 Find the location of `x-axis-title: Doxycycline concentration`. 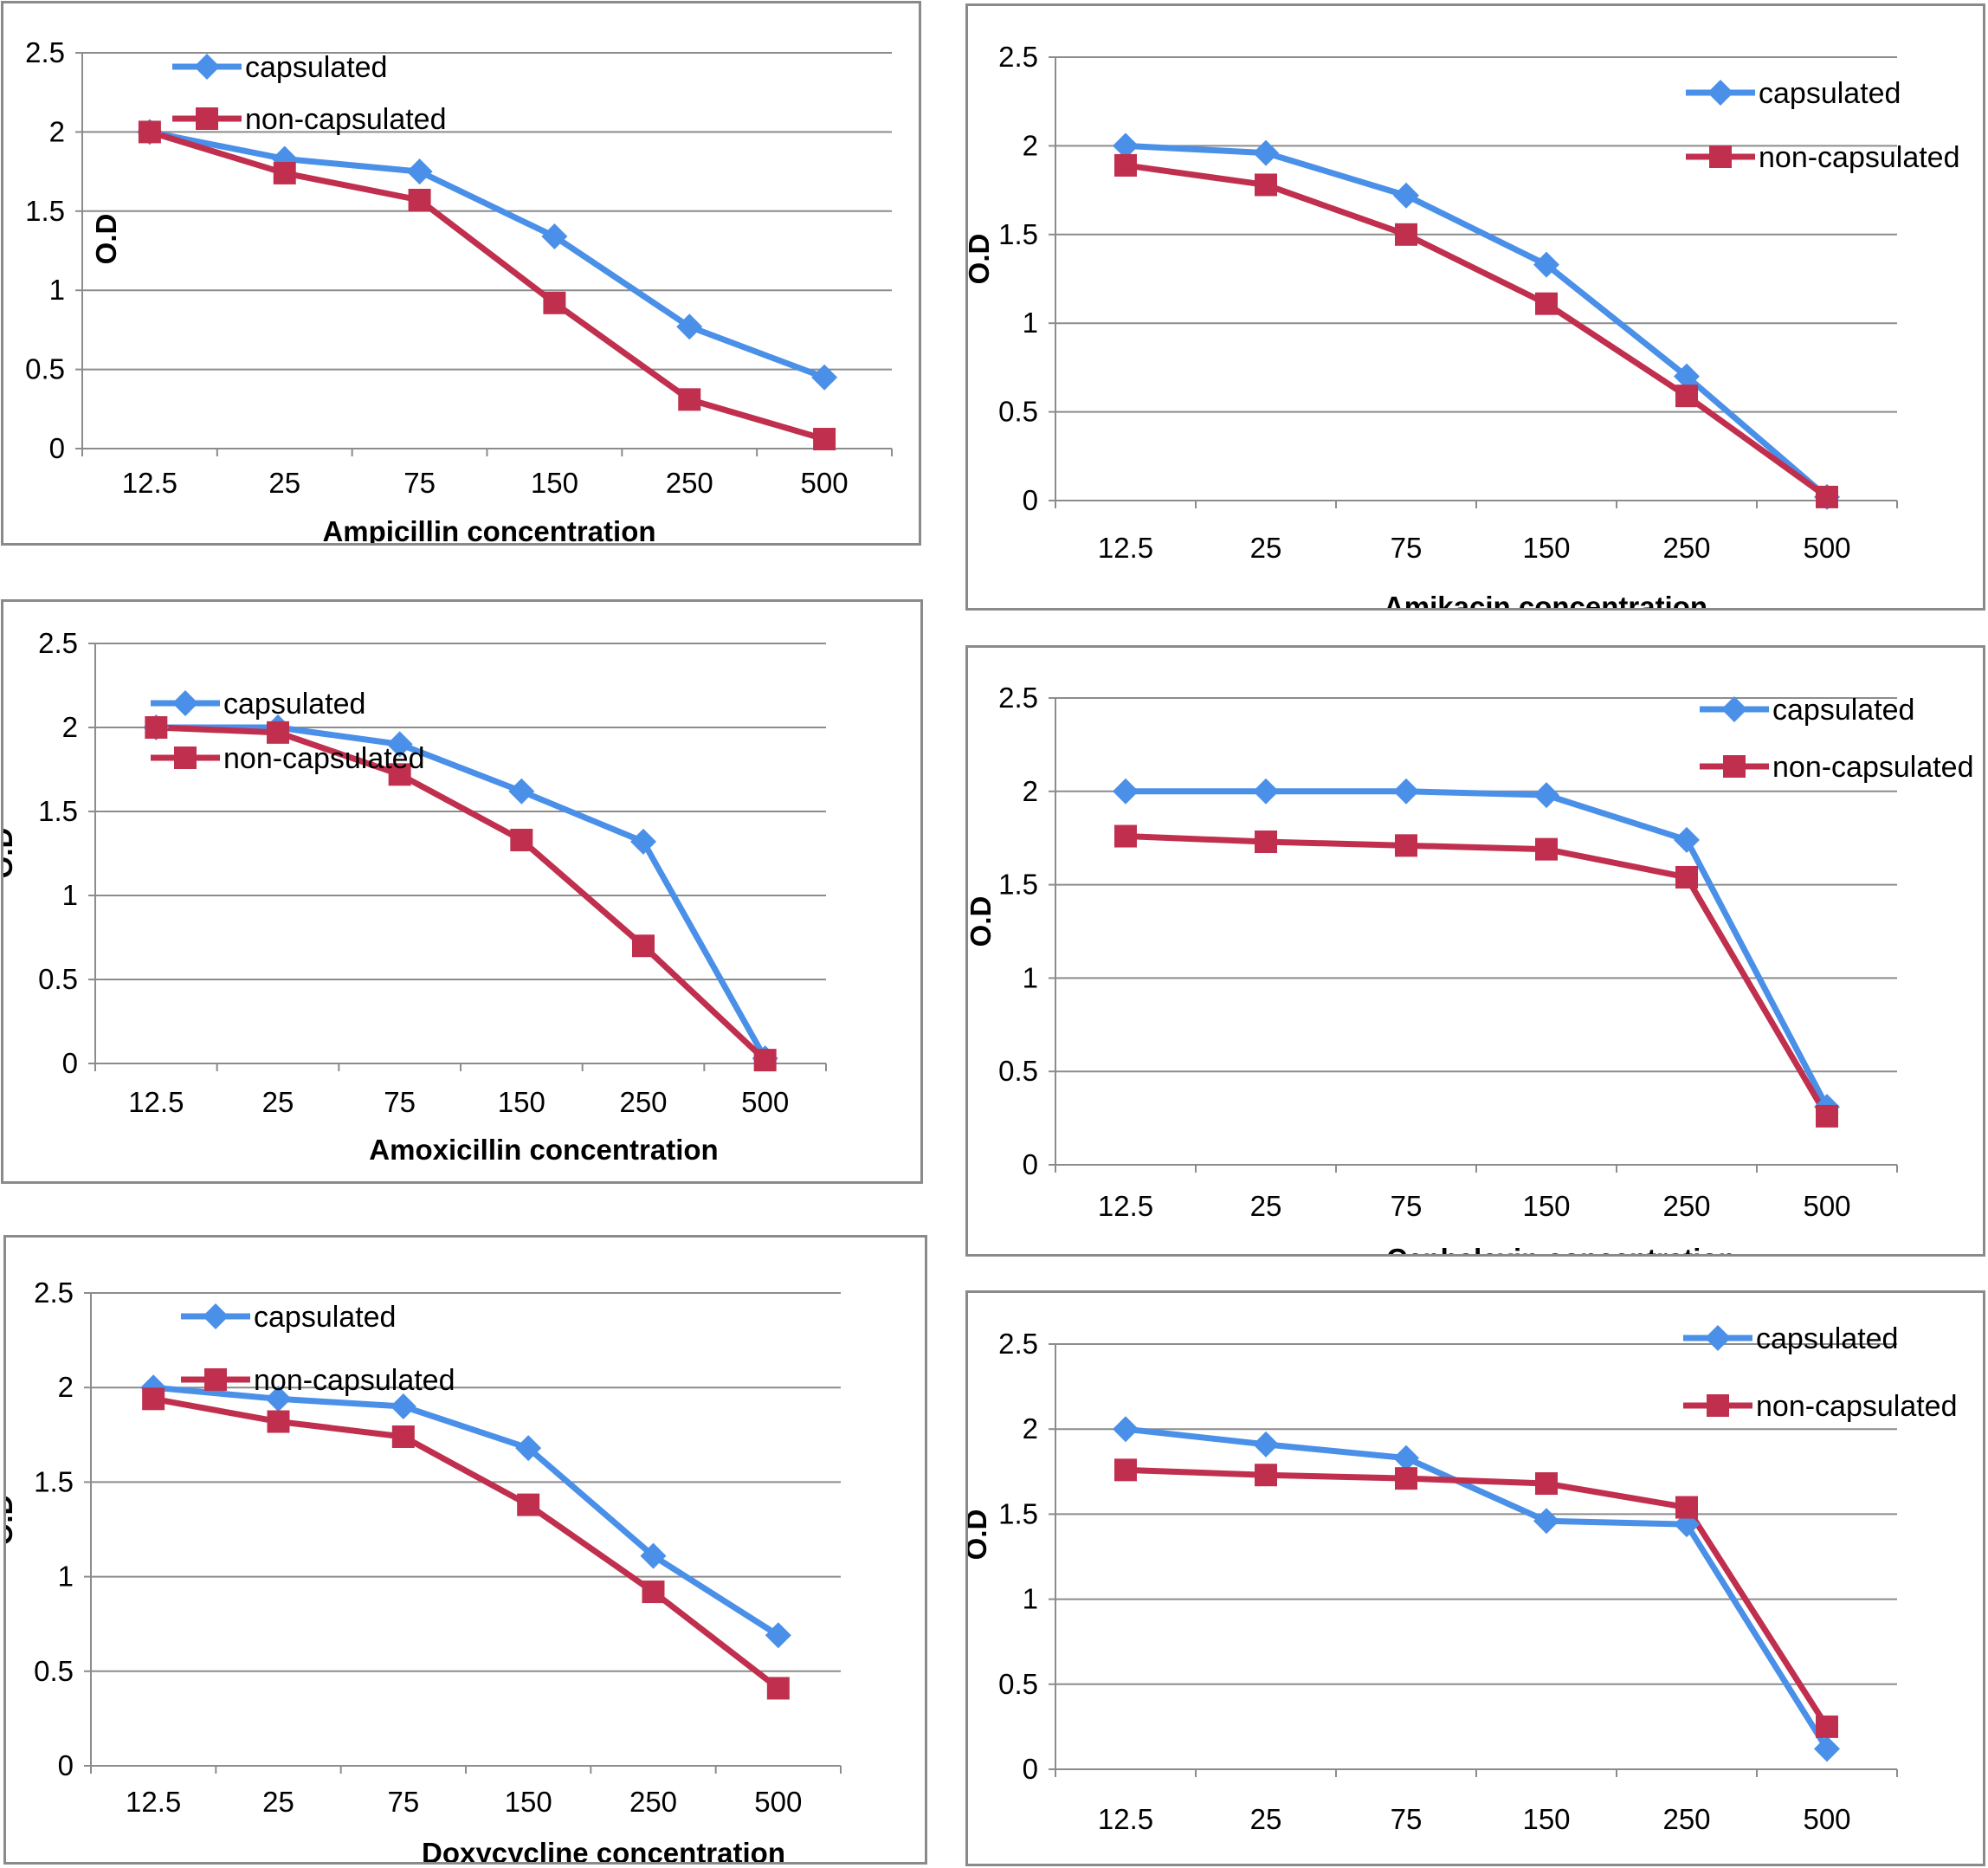

x-axis-title: Doxycycline concentration is located at coordinates (603, 1849).